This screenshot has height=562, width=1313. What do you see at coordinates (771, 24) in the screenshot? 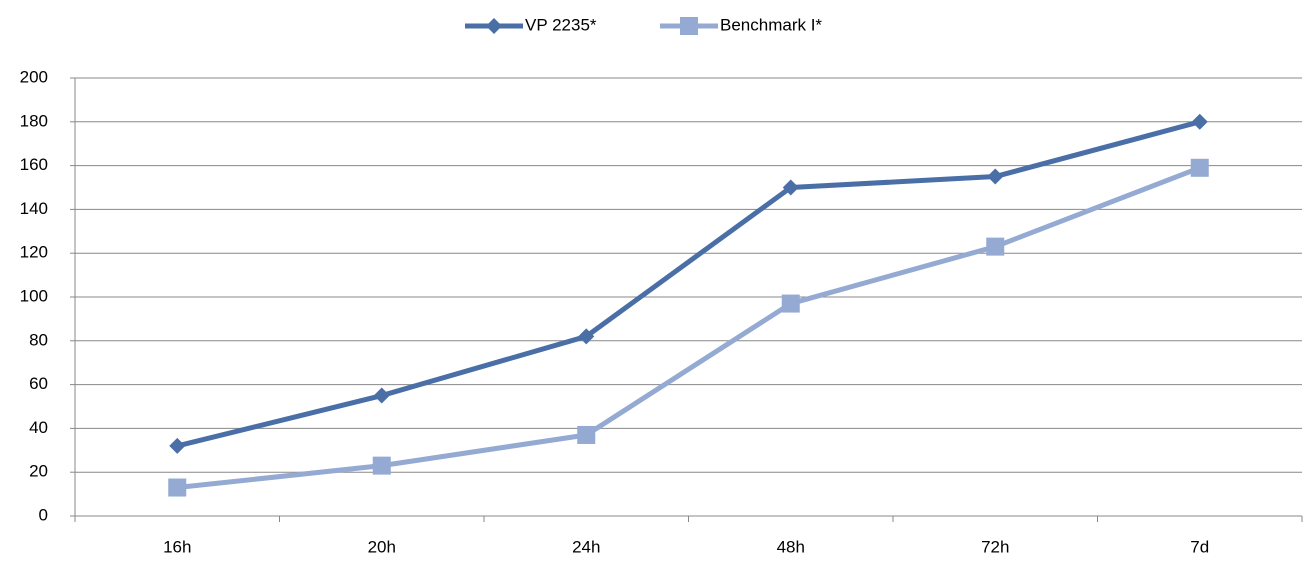
I see `legend-label: Benchmark I*` at bounding box center [771, 24].